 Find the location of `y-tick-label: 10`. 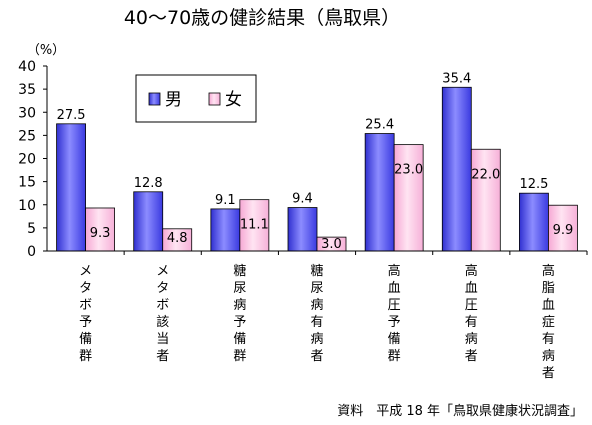

y-tick-label: 10 is located at coordinates (27, 206).